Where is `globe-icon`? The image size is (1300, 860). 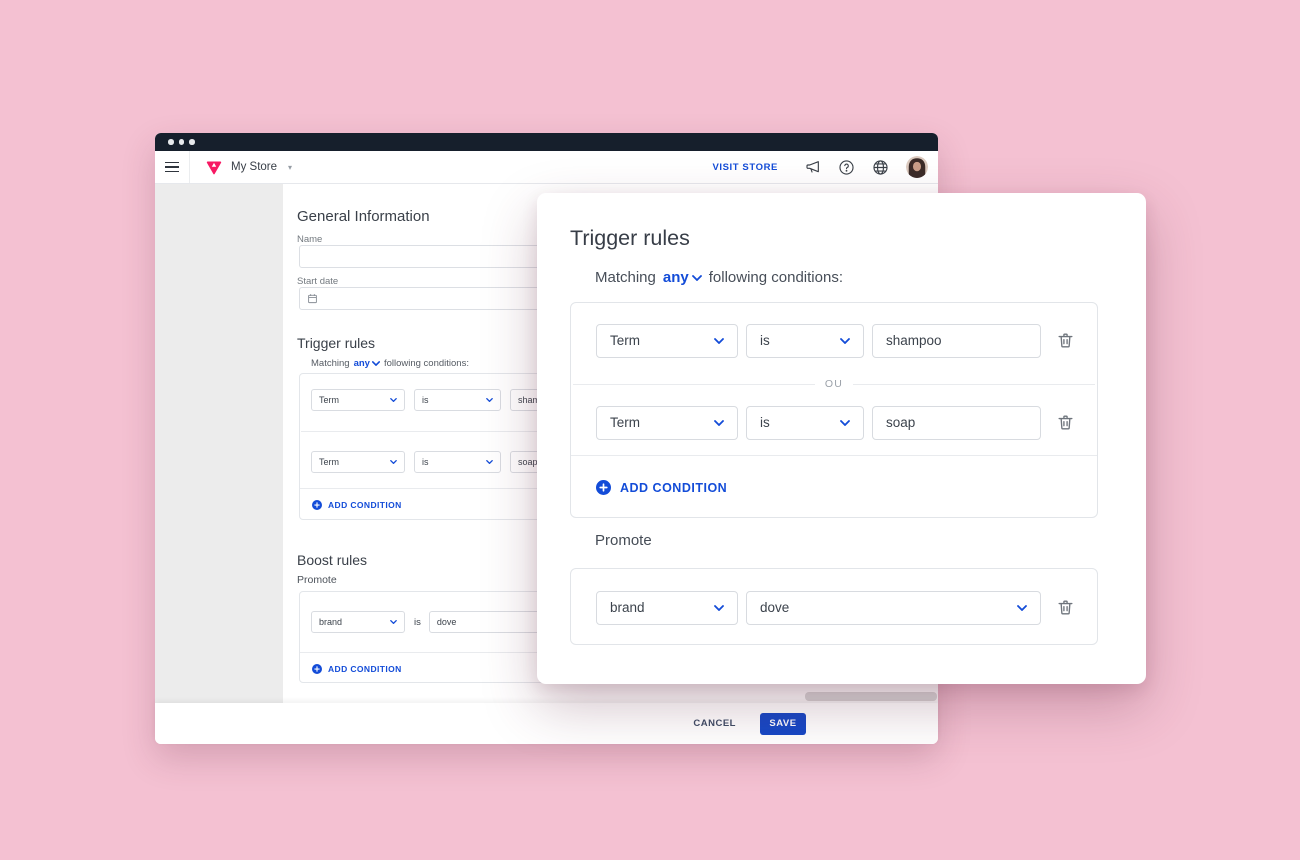
globe-icon is located at coordinates (880, 167).